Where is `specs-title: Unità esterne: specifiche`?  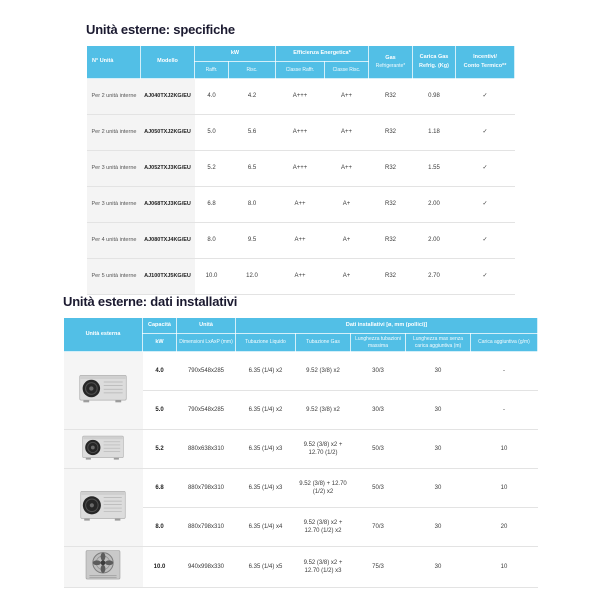 specs-title: Unità esterne: specifiche is located at coordinates (160, 29).